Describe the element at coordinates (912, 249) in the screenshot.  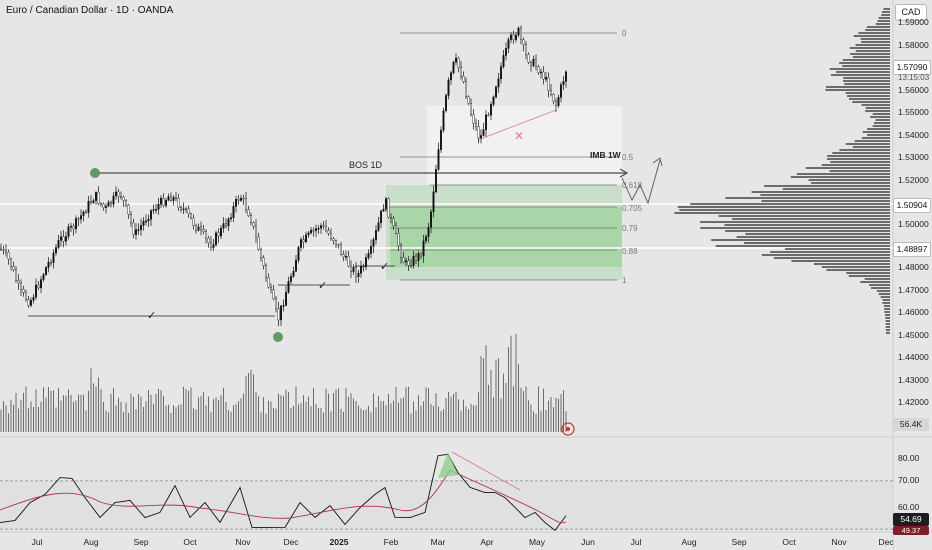
I see `horizontal-line-tag-2: 1.48897` at that location.